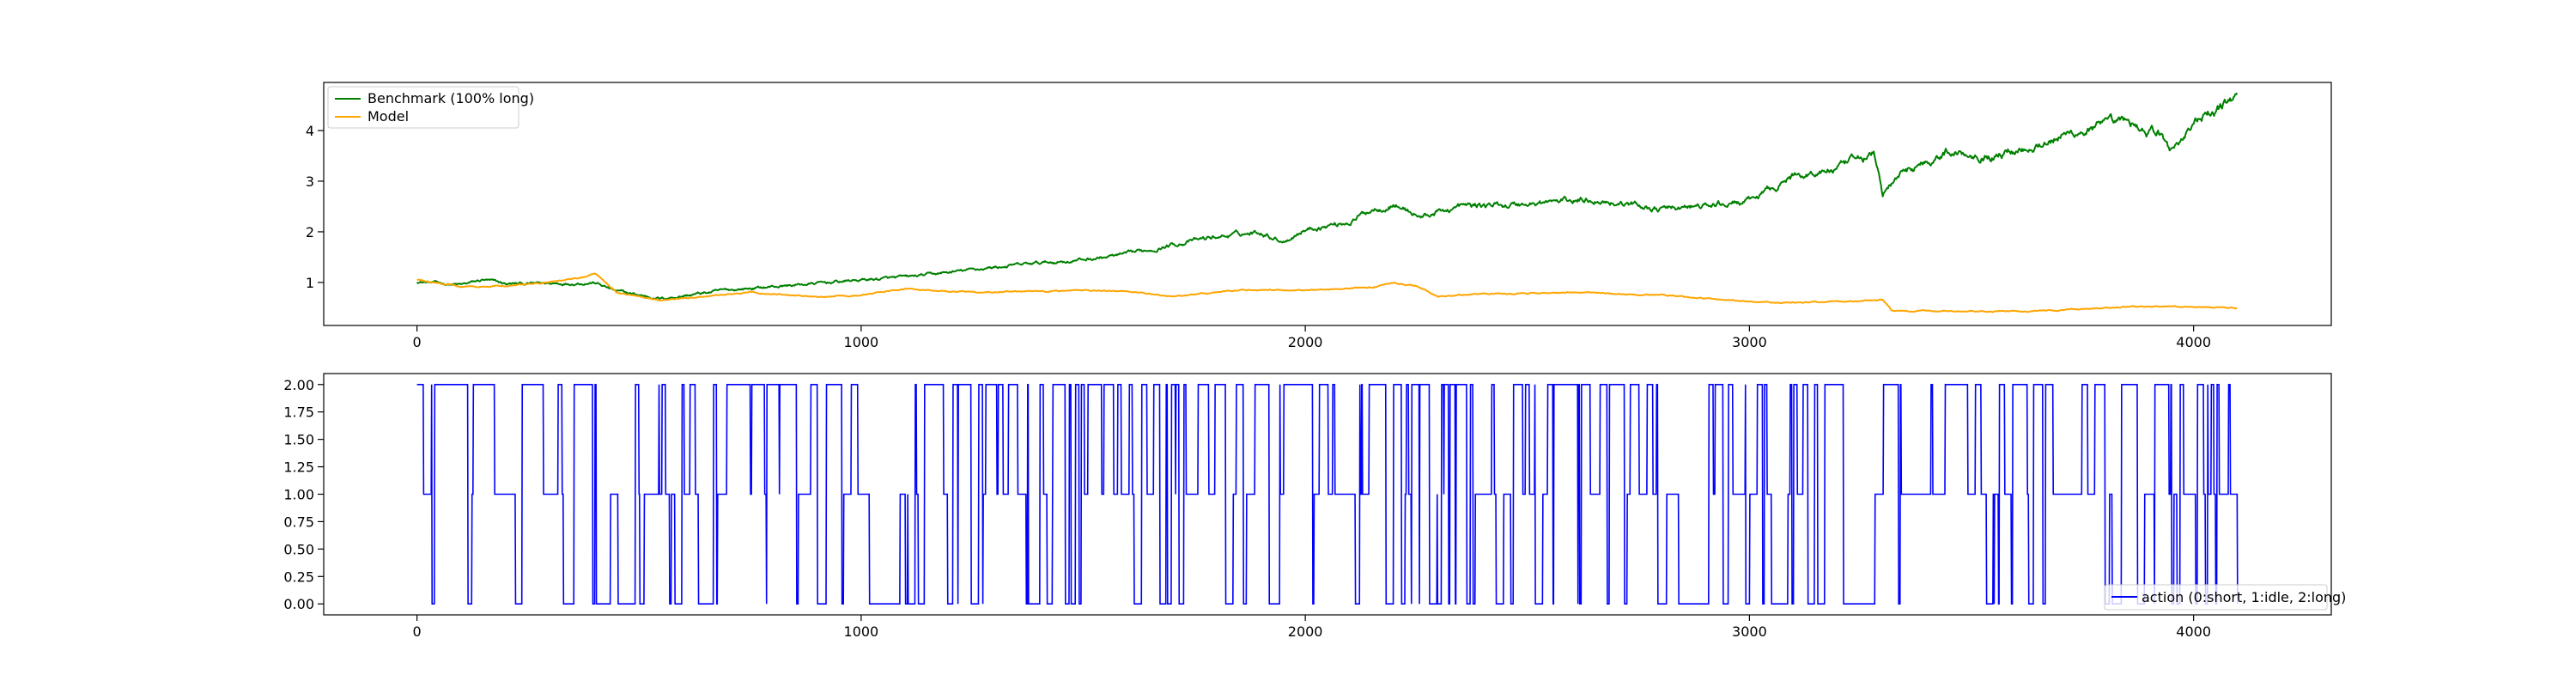 This screenshot has width=2576, height=687. Describe the element at coordinates (298, 576) in the screenshot. I see `y-tick-label: 0.25` at that location.